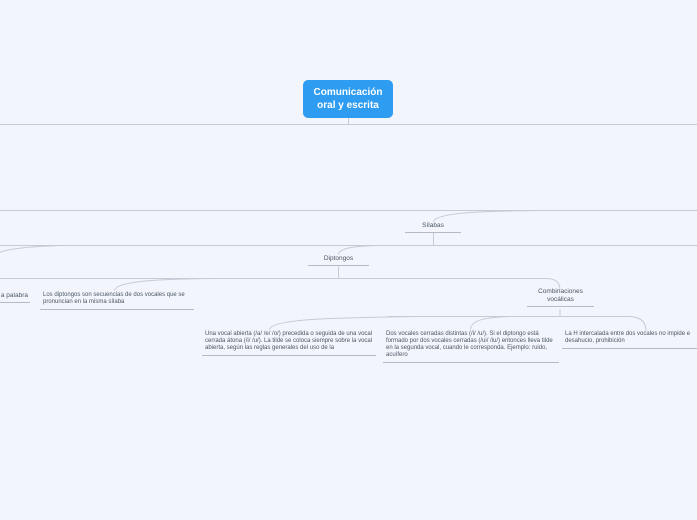  I want to click on connector-silabas, so click(487, 216).